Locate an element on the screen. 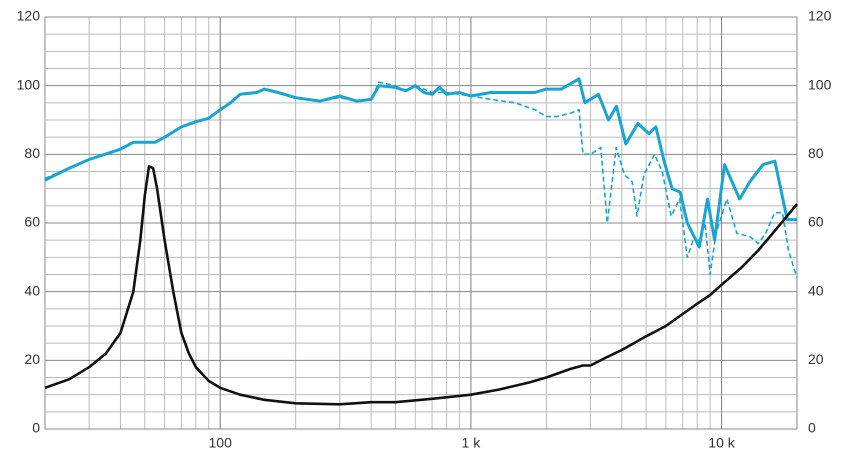 The width and height of the screenshot is (841, 459). y2-tick-label: 60 is located at coordinates (816, 222).